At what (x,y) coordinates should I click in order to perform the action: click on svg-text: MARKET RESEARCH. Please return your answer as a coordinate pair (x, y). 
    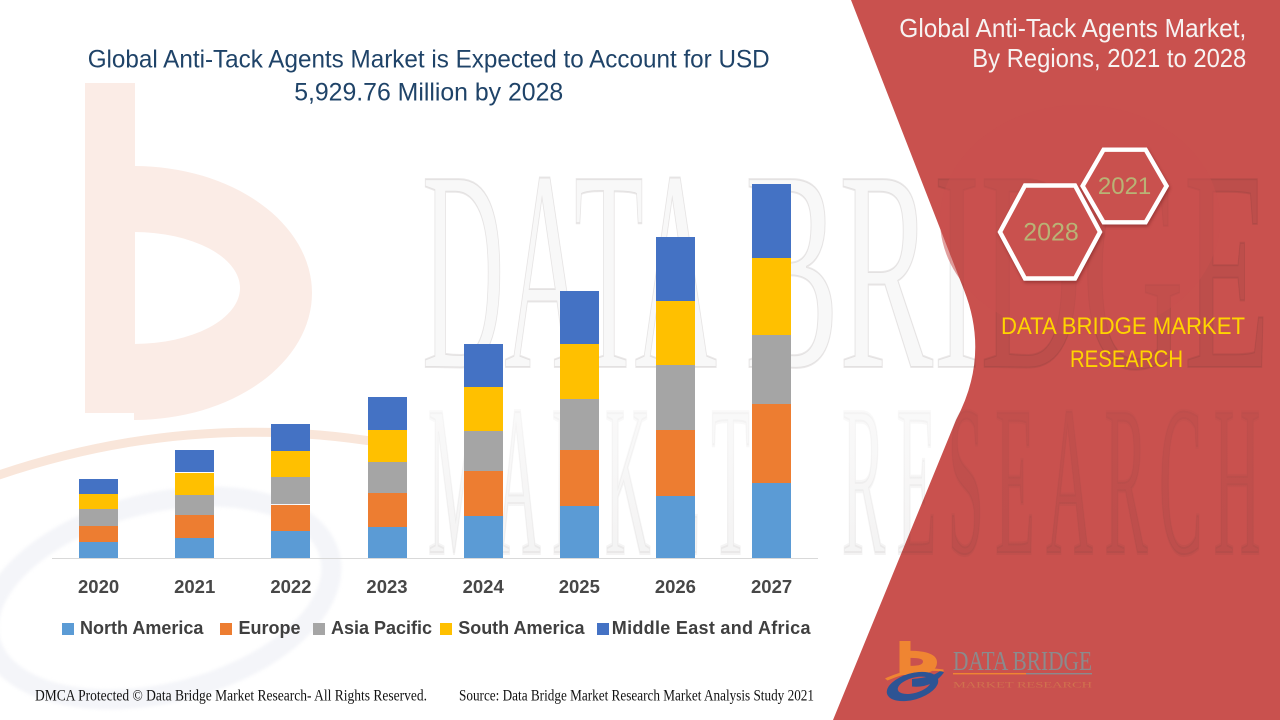
    Looking at the image, I should click on (1022, 685).